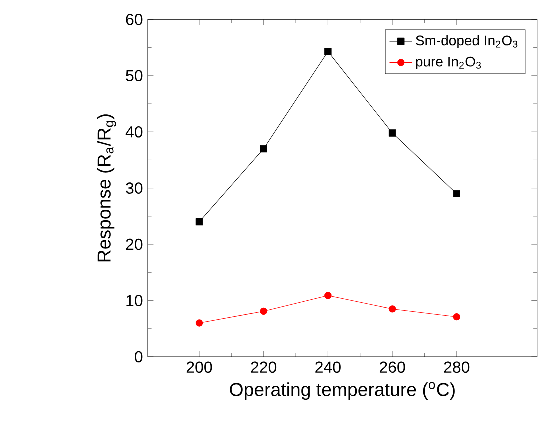  I want to click on y-tick-label: 60, so click(134, 20).